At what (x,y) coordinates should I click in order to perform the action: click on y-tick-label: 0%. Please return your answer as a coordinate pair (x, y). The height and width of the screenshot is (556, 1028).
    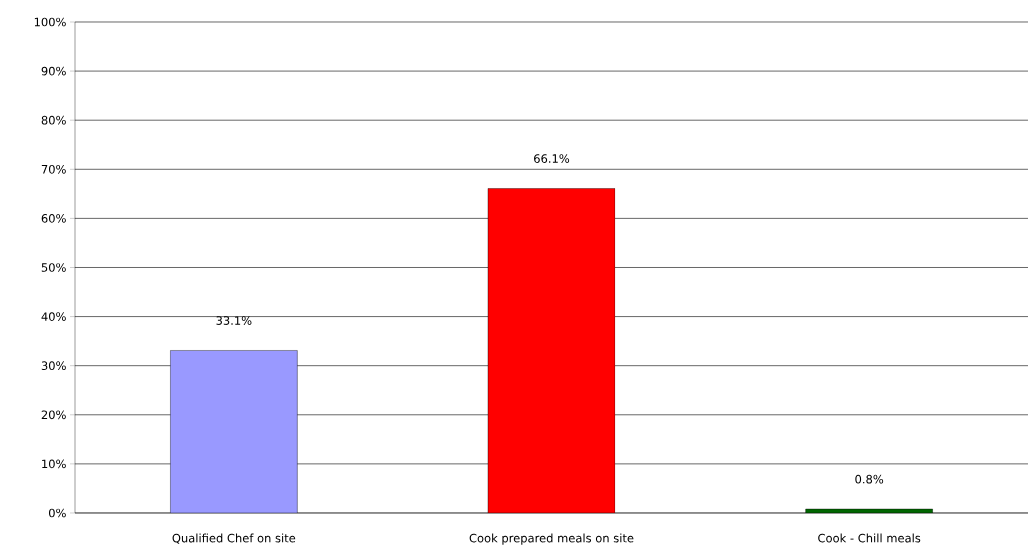
    Looking at the image, I should click on (57, 513).